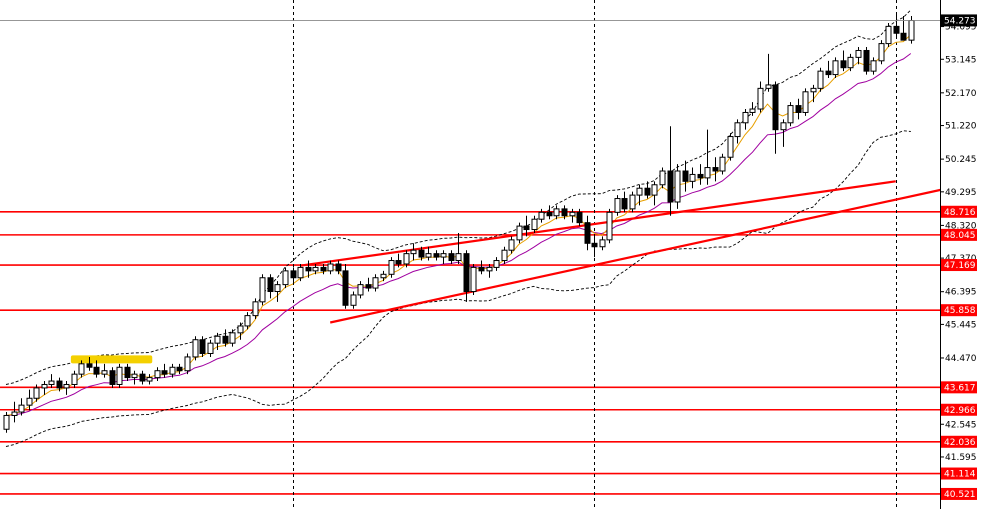  I want to click on axis-tick-label: 50.245, so click(961, 160).